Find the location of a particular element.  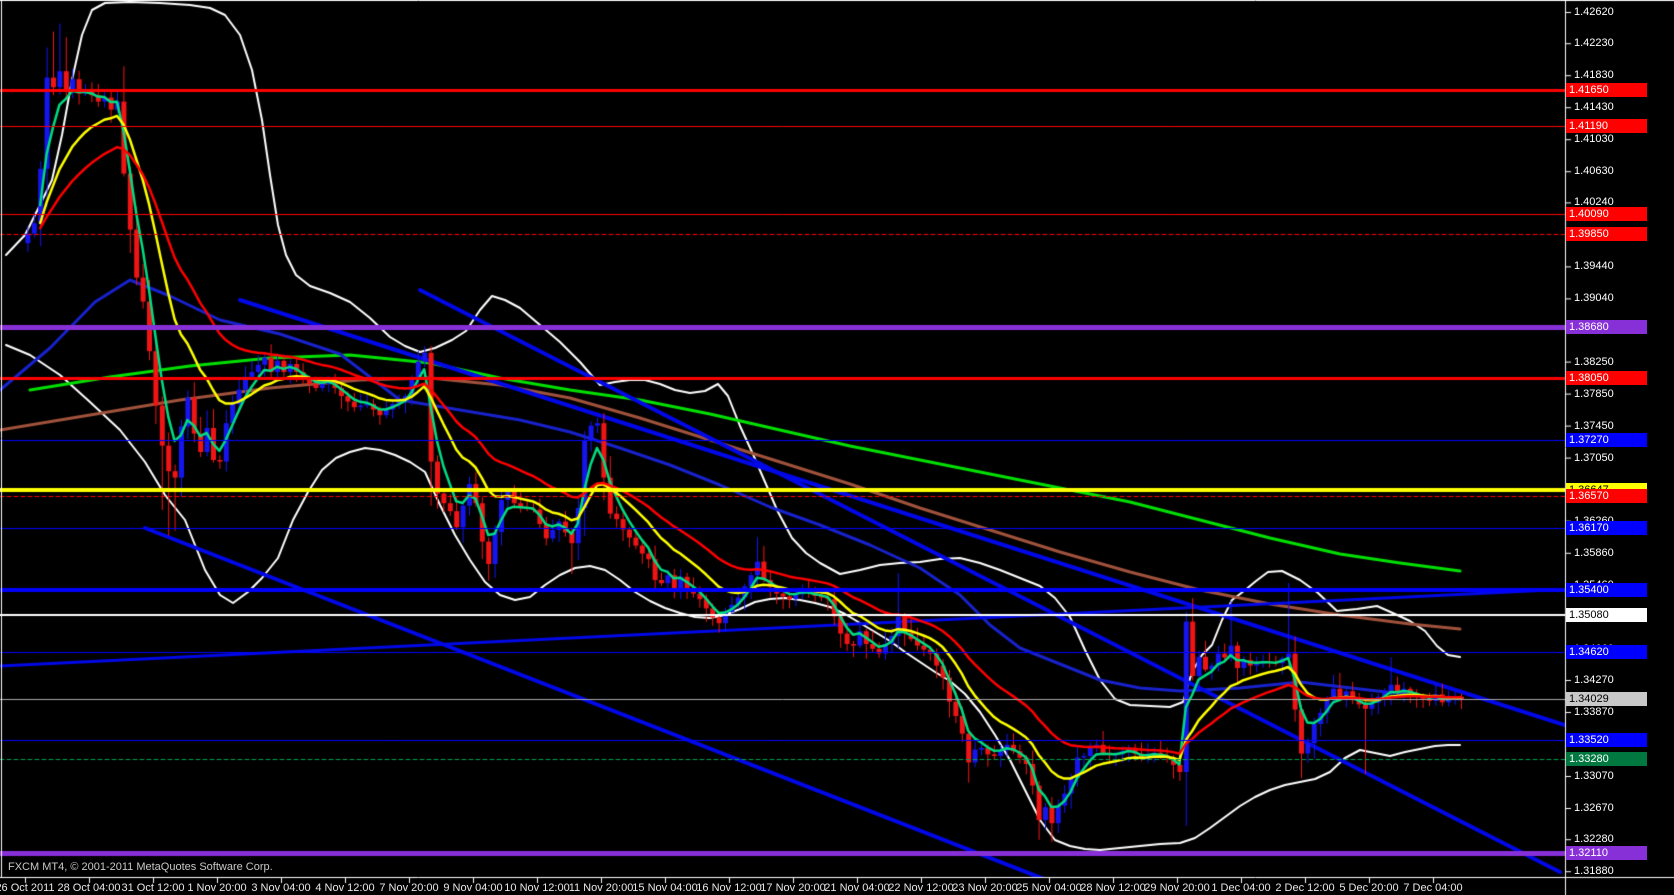

price-tick-label: 1.42620 is located at coordinates (1594, 12).